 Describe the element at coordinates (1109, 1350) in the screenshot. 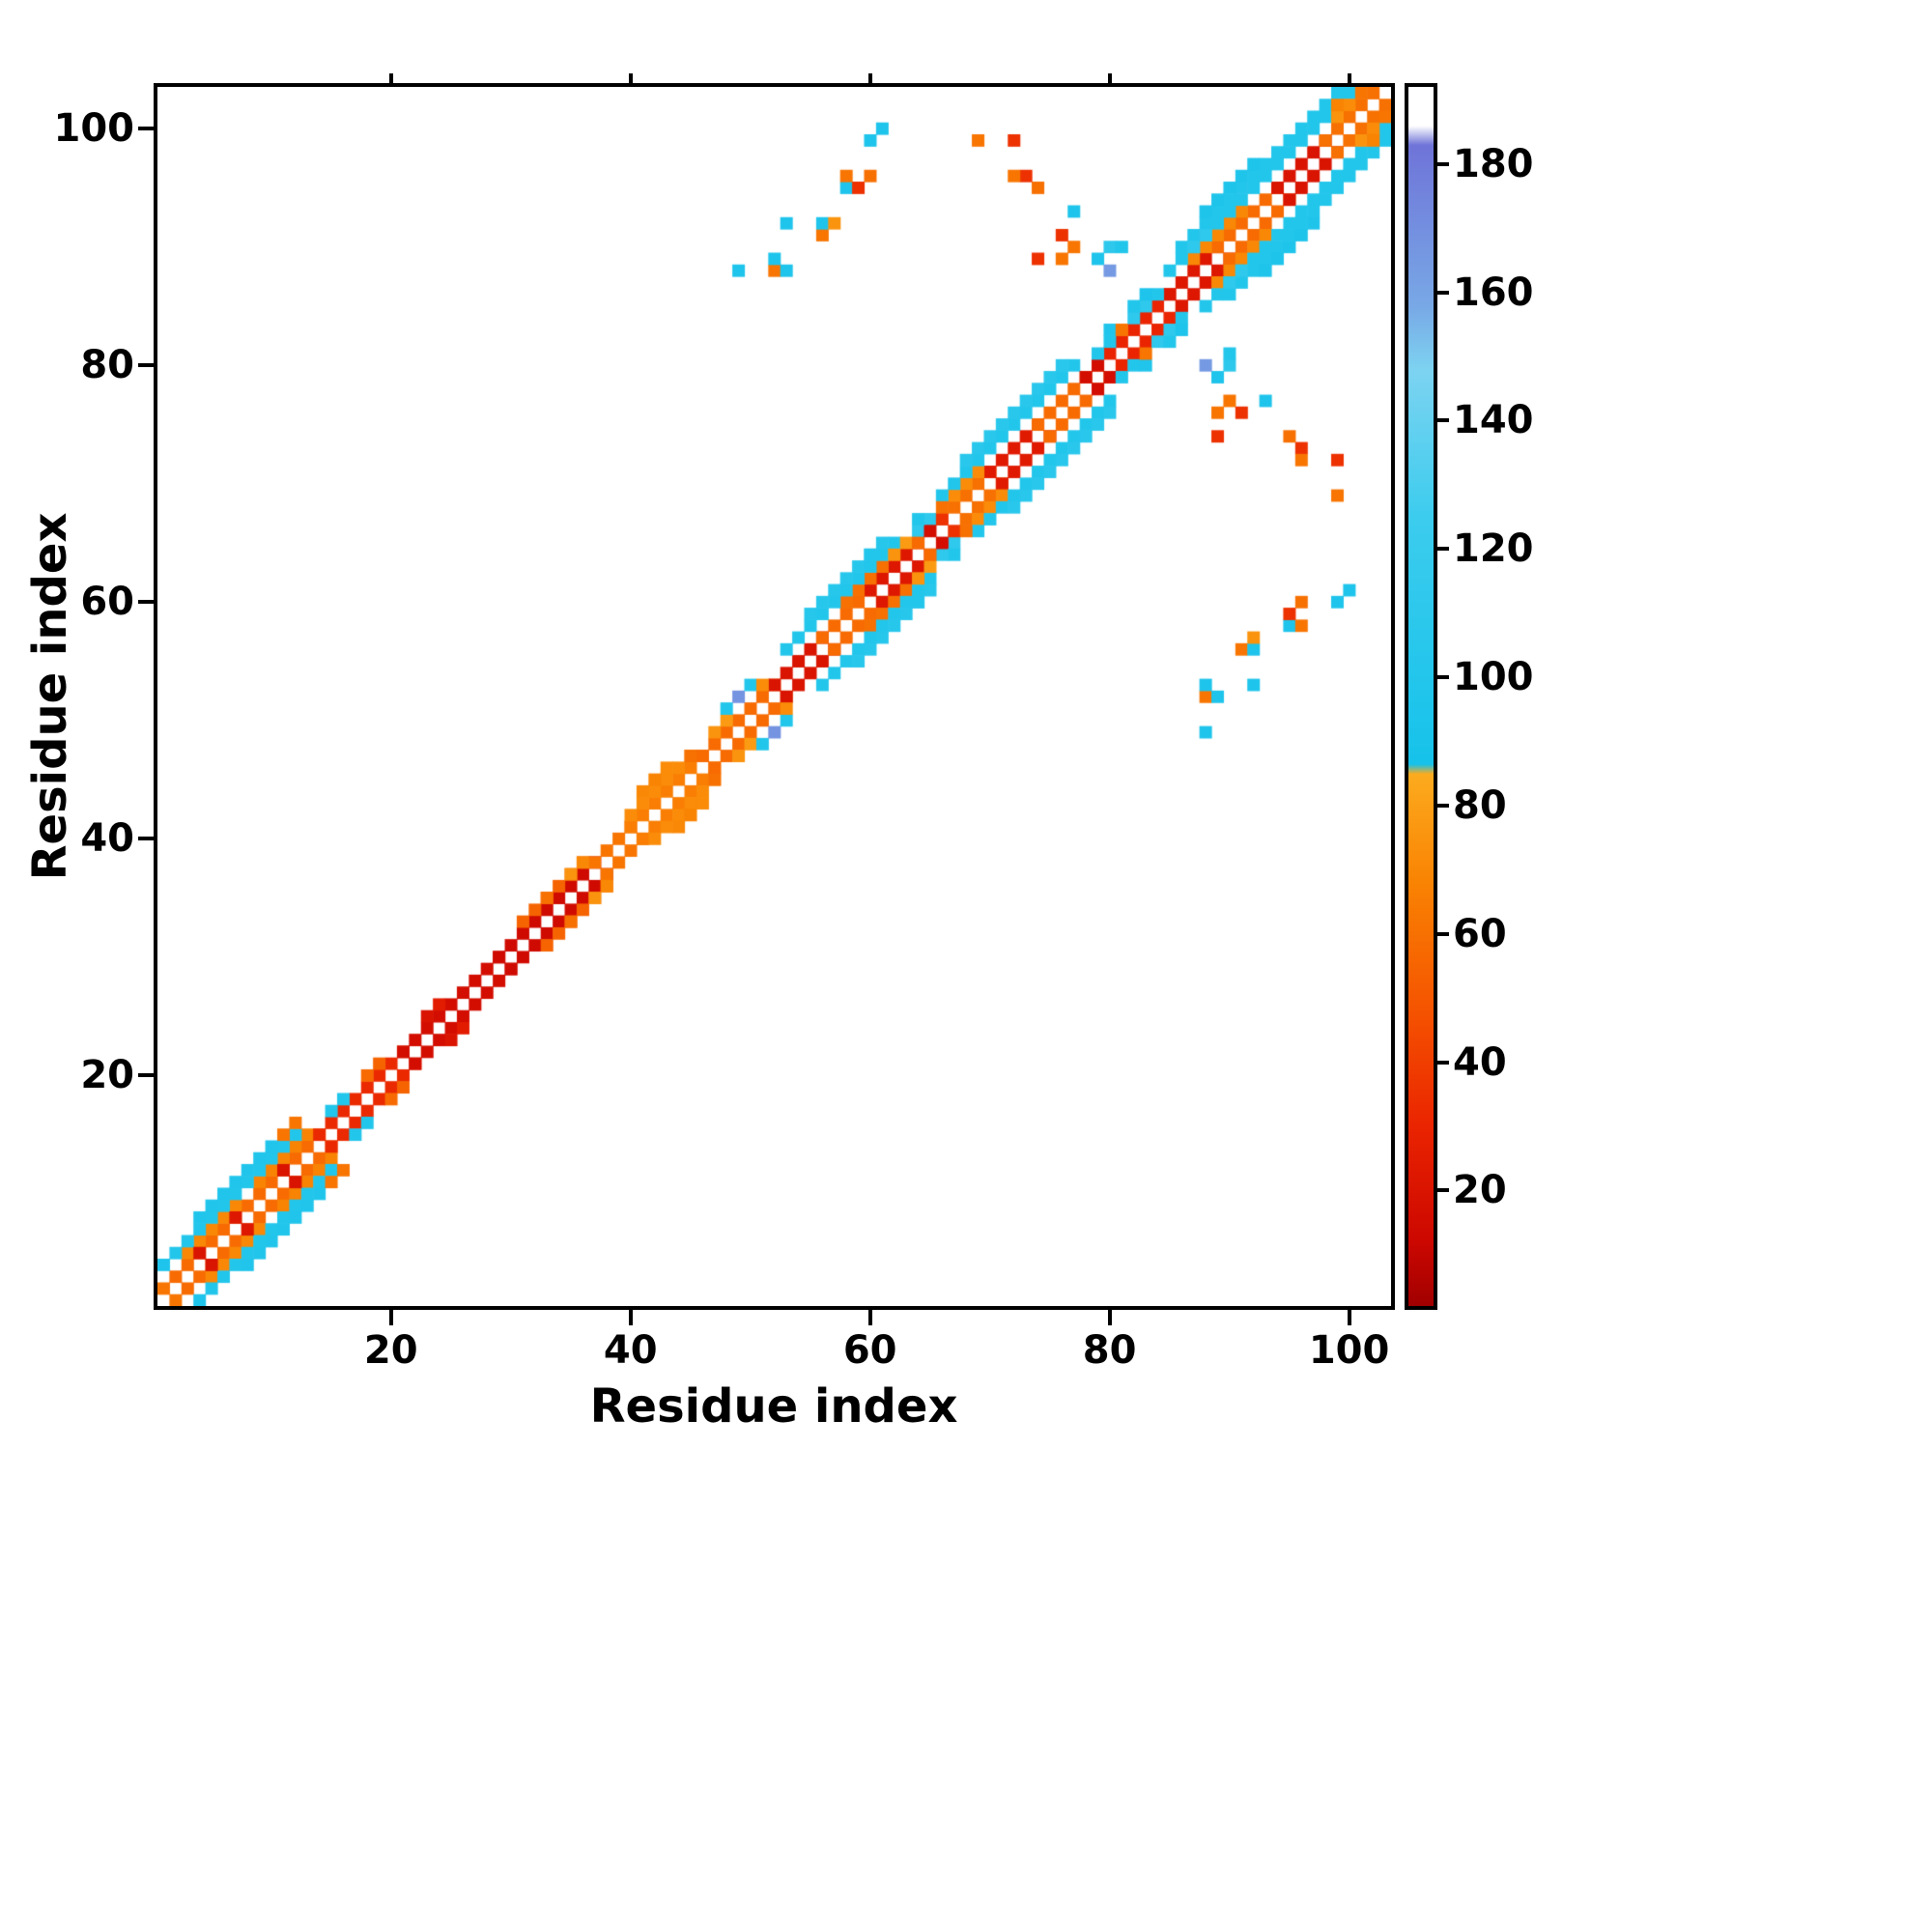

I see `x-tick-label: 80` at that location.